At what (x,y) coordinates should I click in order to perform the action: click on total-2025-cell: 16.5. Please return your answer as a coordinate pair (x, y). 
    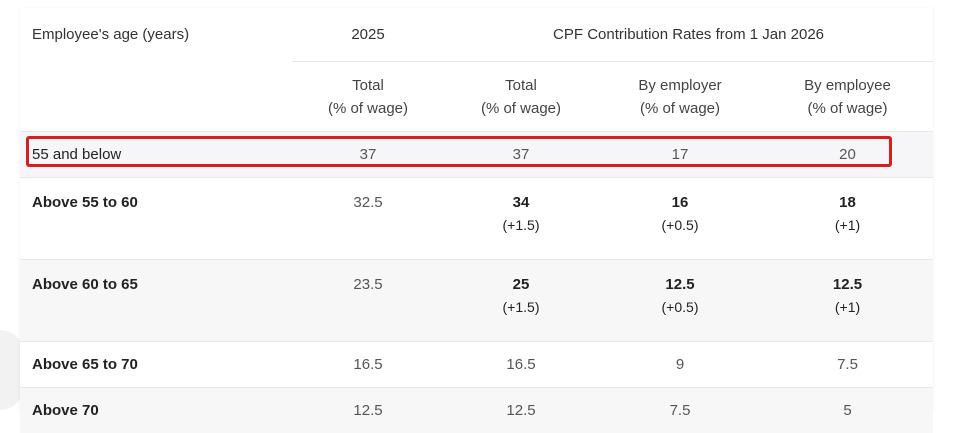
    Looking at the image, I should click on (368, 365).